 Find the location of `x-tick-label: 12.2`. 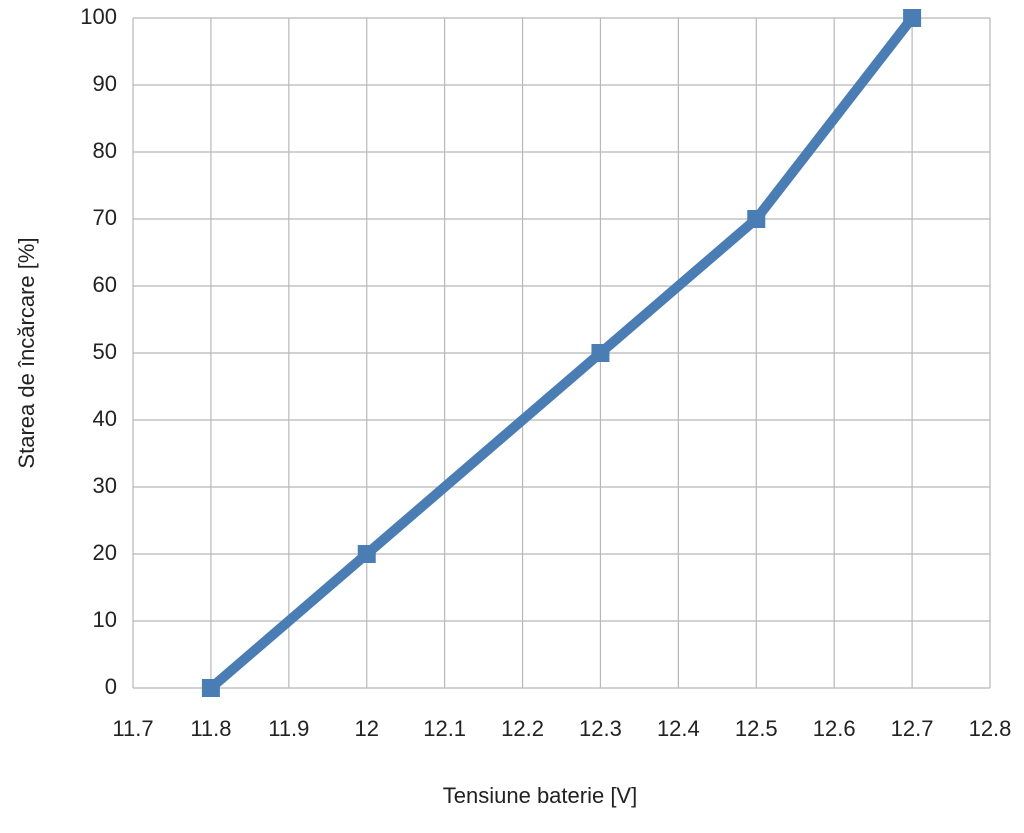

x-tick-label: 12.2 is located at coordinates (522, 728).